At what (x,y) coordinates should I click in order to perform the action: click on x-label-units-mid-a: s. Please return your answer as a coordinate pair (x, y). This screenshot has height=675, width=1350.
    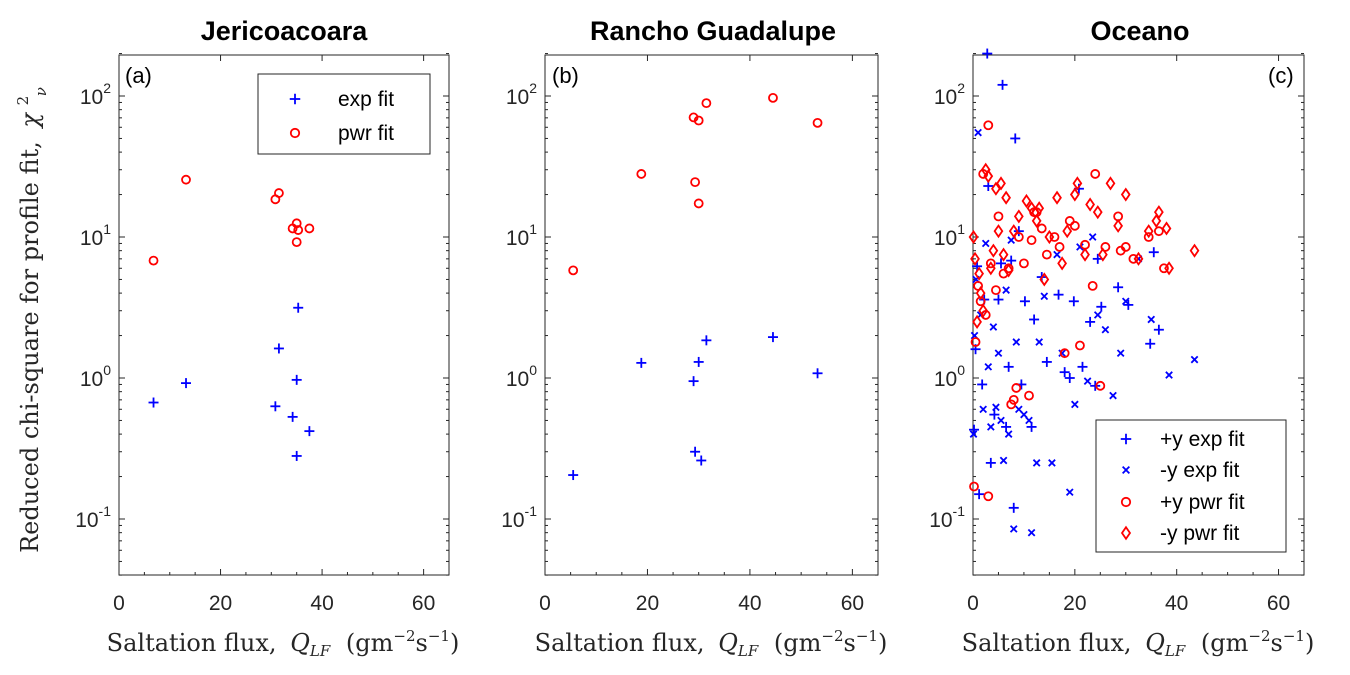
    Looking at the image, I should click on (422, 643).